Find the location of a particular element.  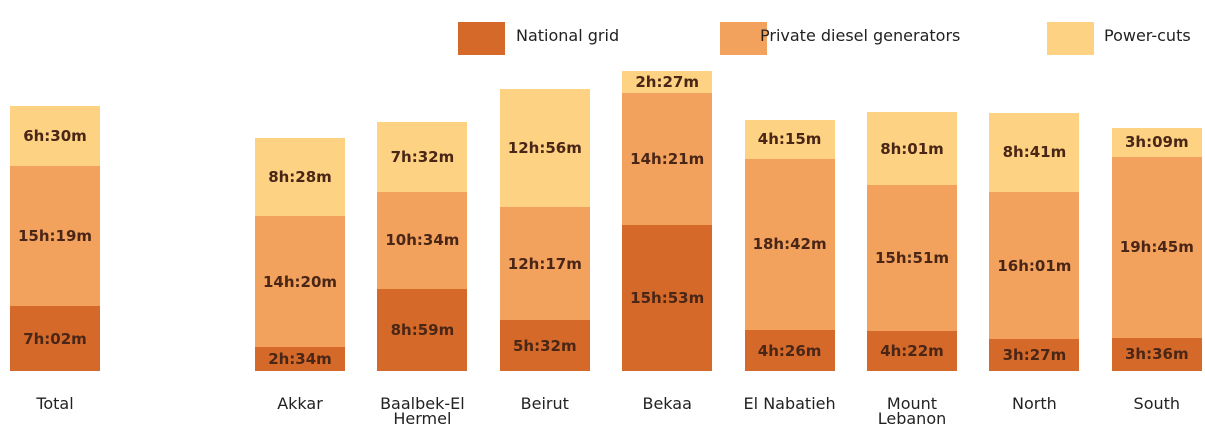

value-label: 15h:51m is located at coordinates (912, 258).